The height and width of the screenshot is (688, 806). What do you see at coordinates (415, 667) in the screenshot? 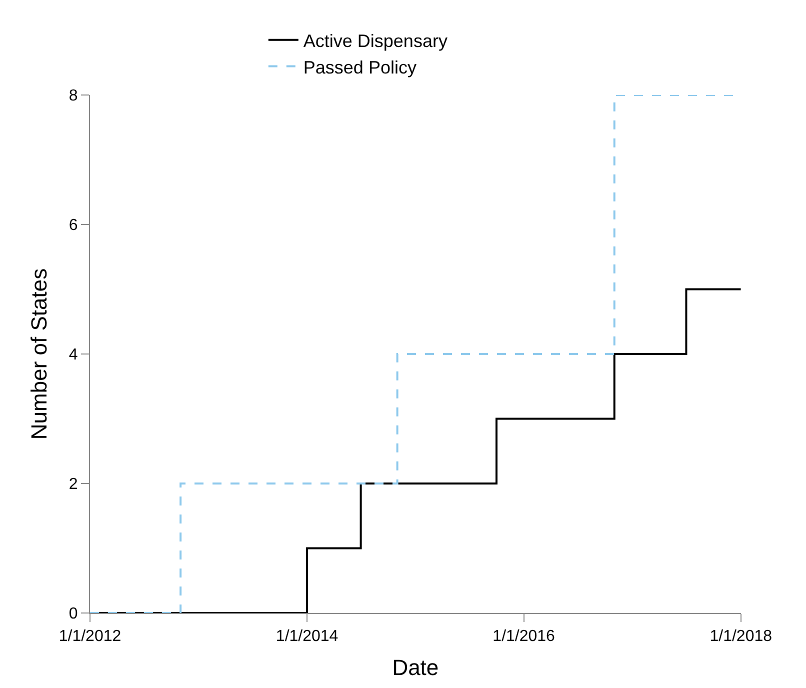
I see `x-axis-title: Date` at bounding box center [415, 667].